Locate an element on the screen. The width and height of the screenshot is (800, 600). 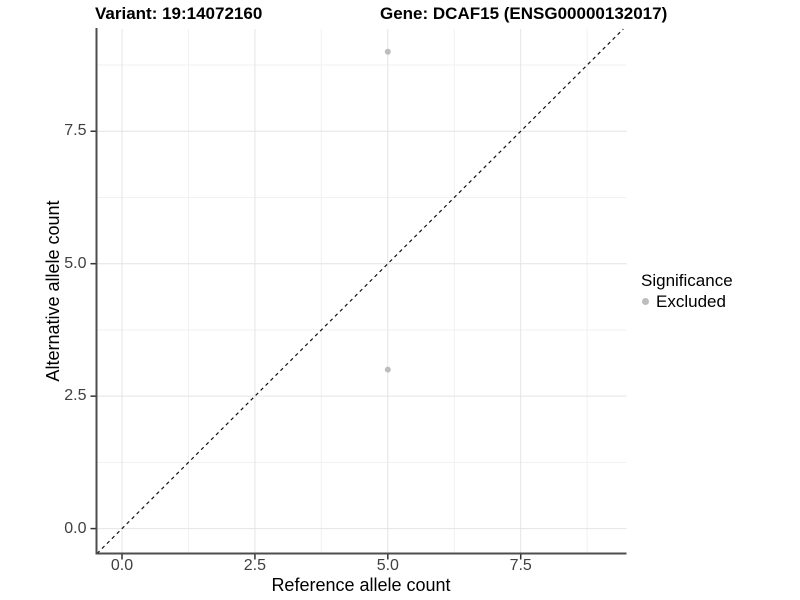
legend-item-label: Excluded is located at coordinates (691, 301).